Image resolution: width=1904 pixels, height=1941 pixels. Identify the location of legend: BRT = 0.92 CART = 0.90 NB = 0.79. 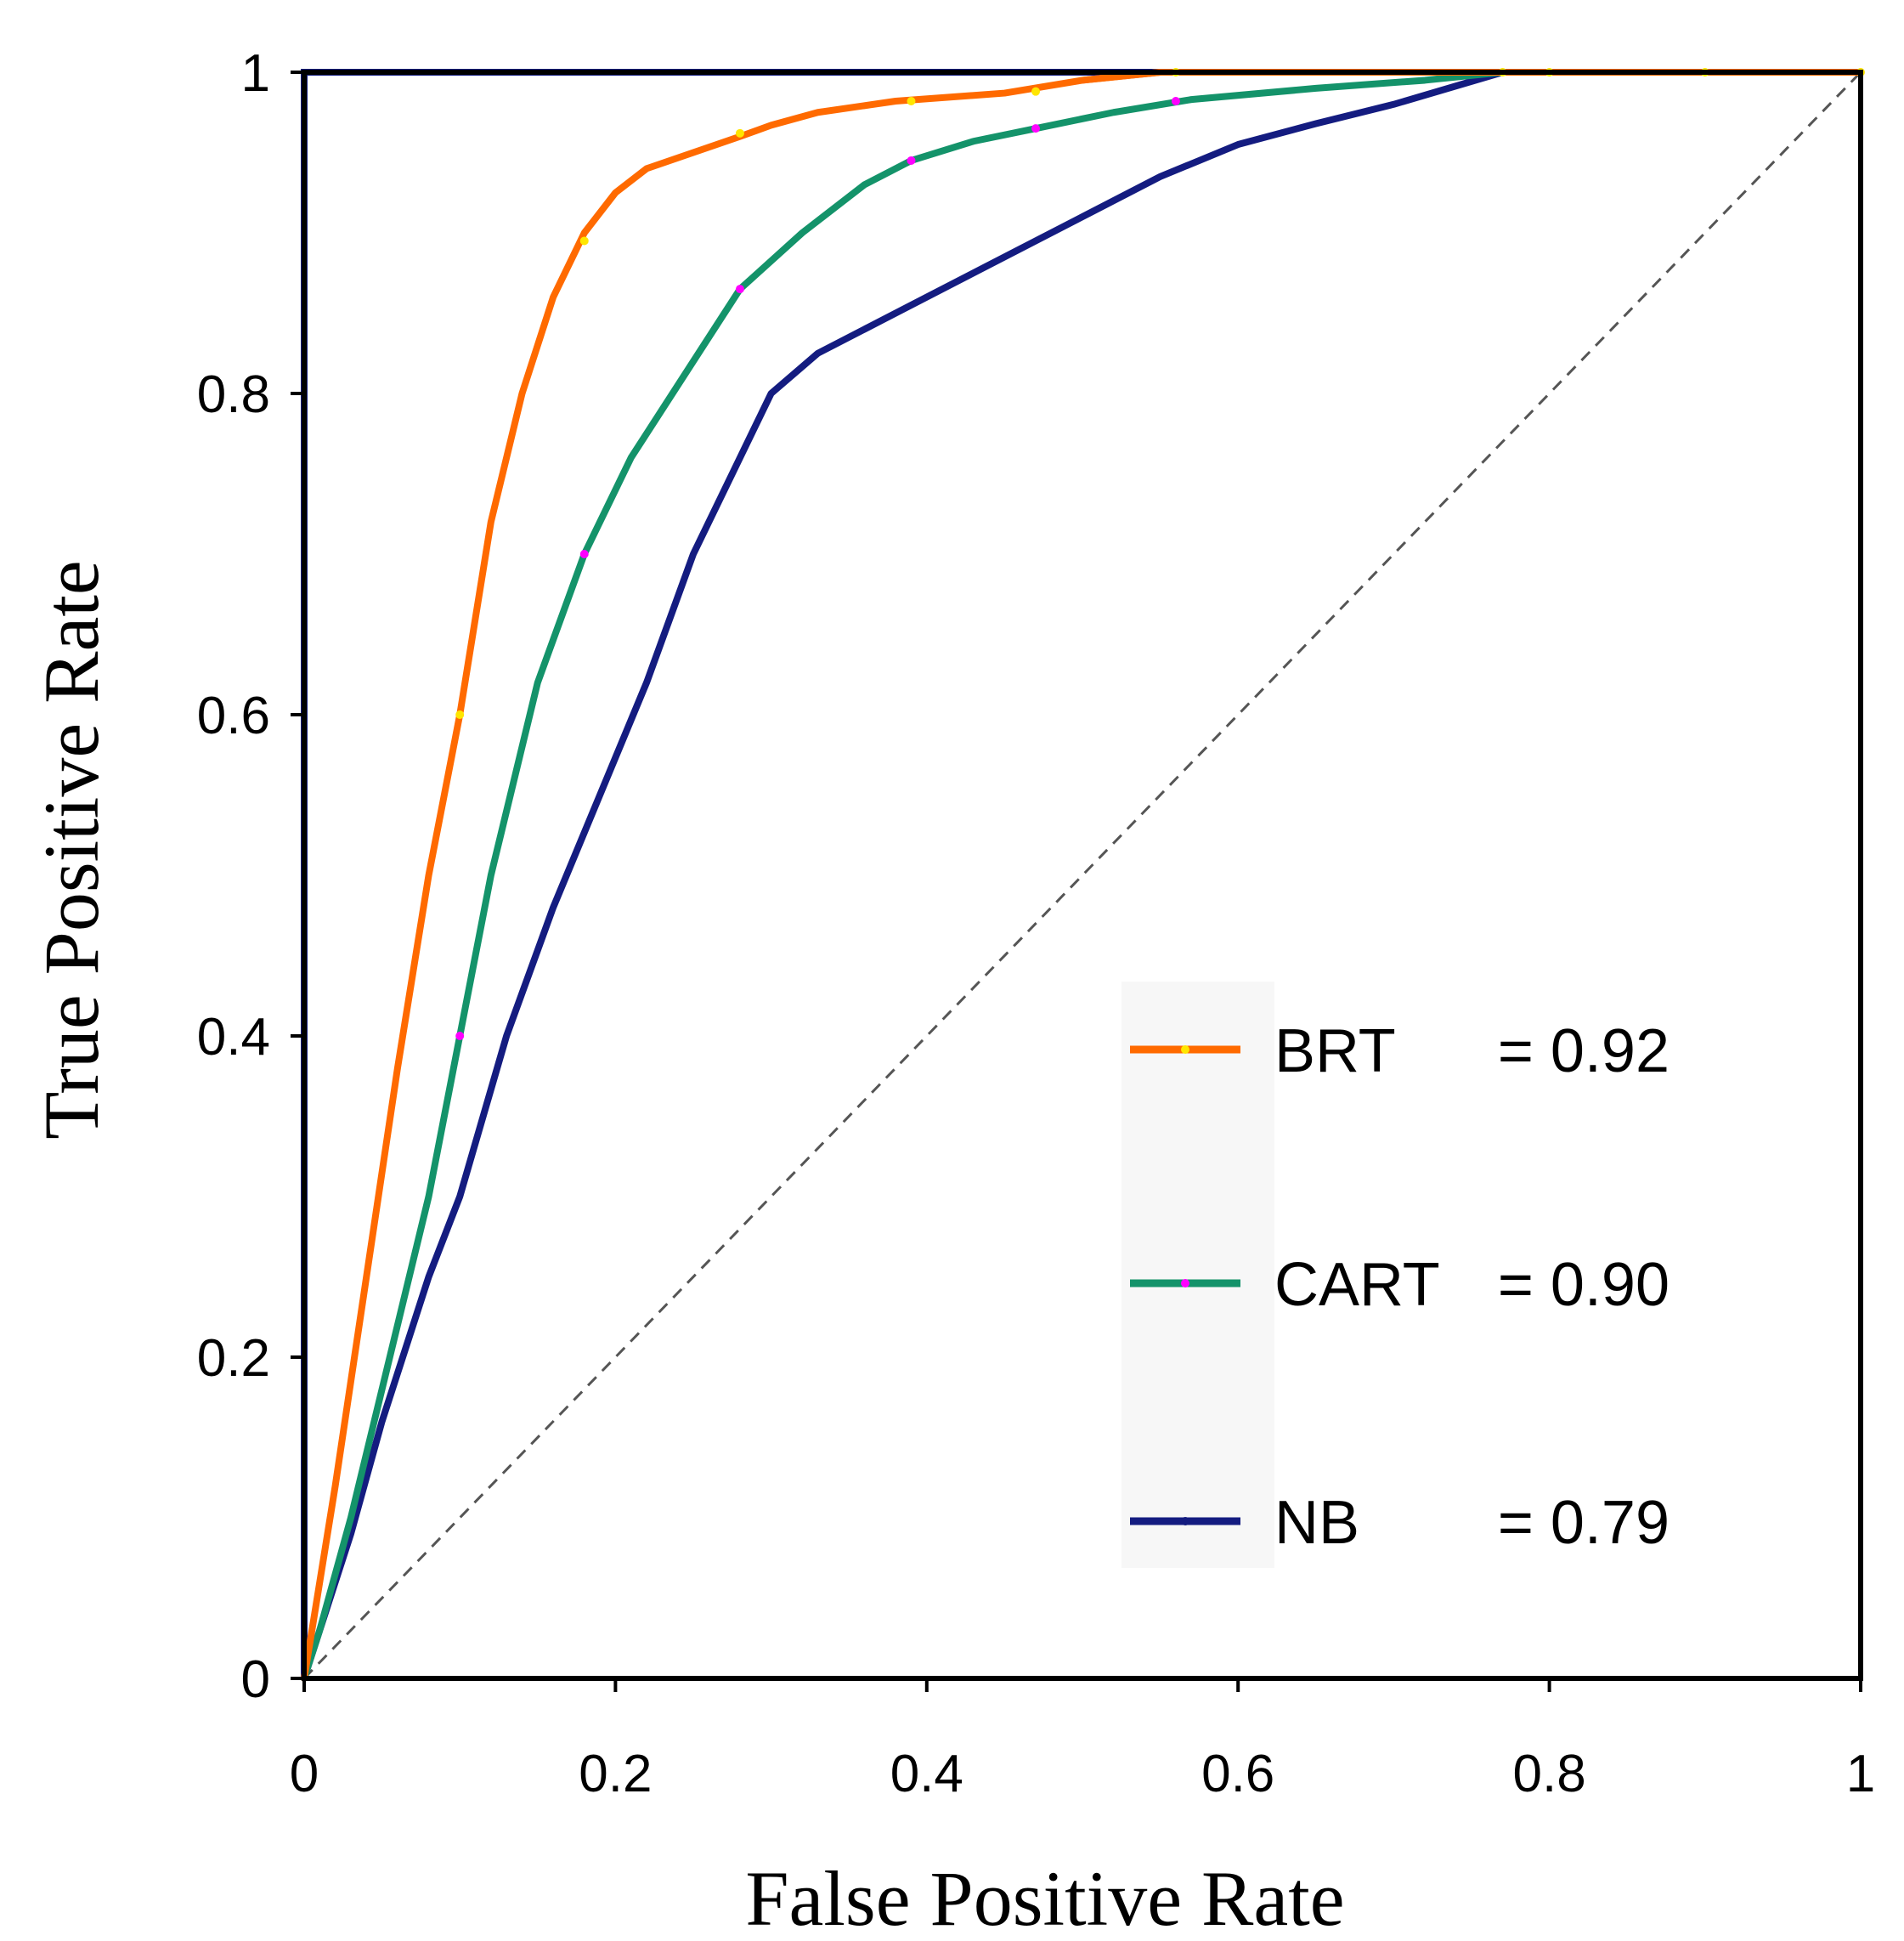
(1400, 1287).